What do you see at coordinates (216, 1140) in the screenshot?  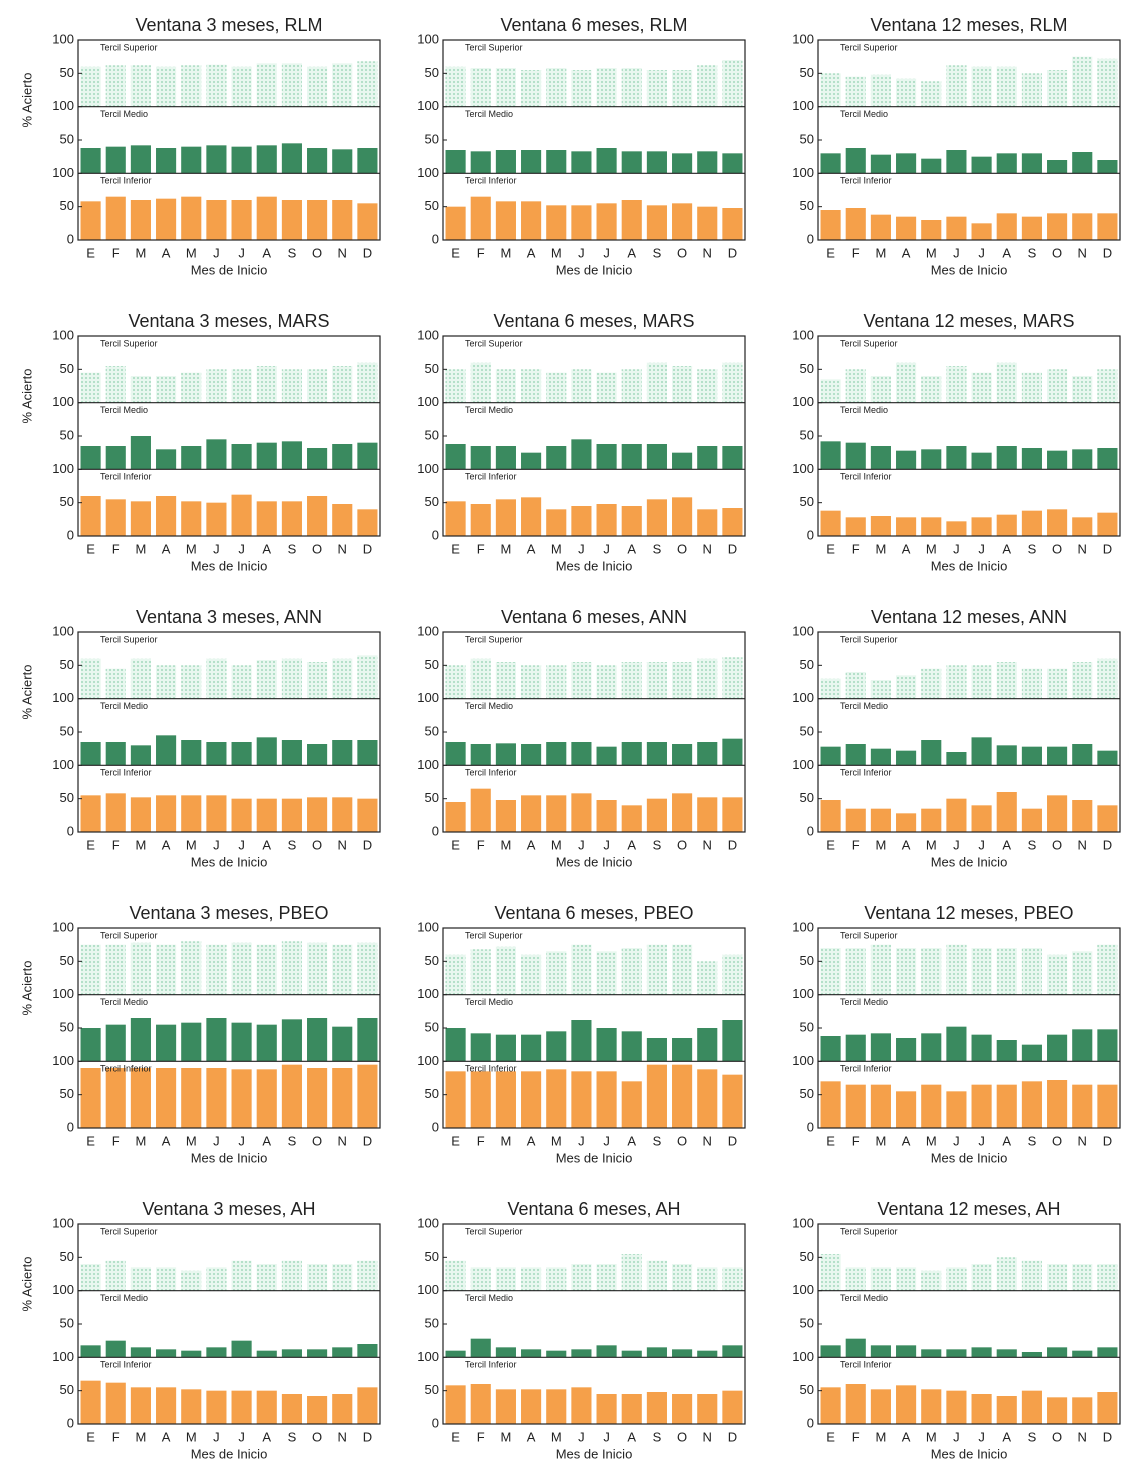 I see `x-tick-label: J` at bounding box center [216, 1140].